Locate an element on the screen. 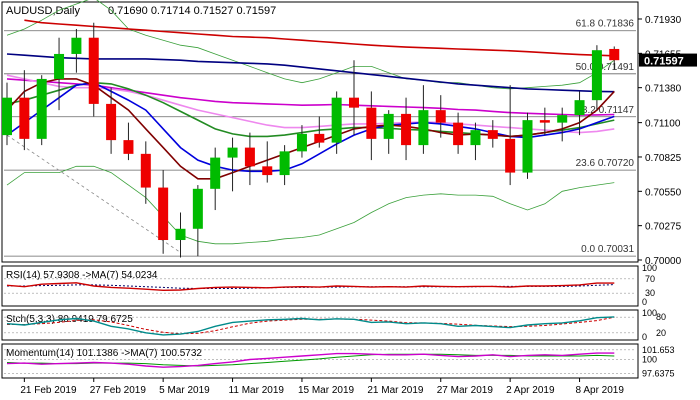 This screenshot has width=700, height=400. rsi-lines is located at coordinates (310, 287).